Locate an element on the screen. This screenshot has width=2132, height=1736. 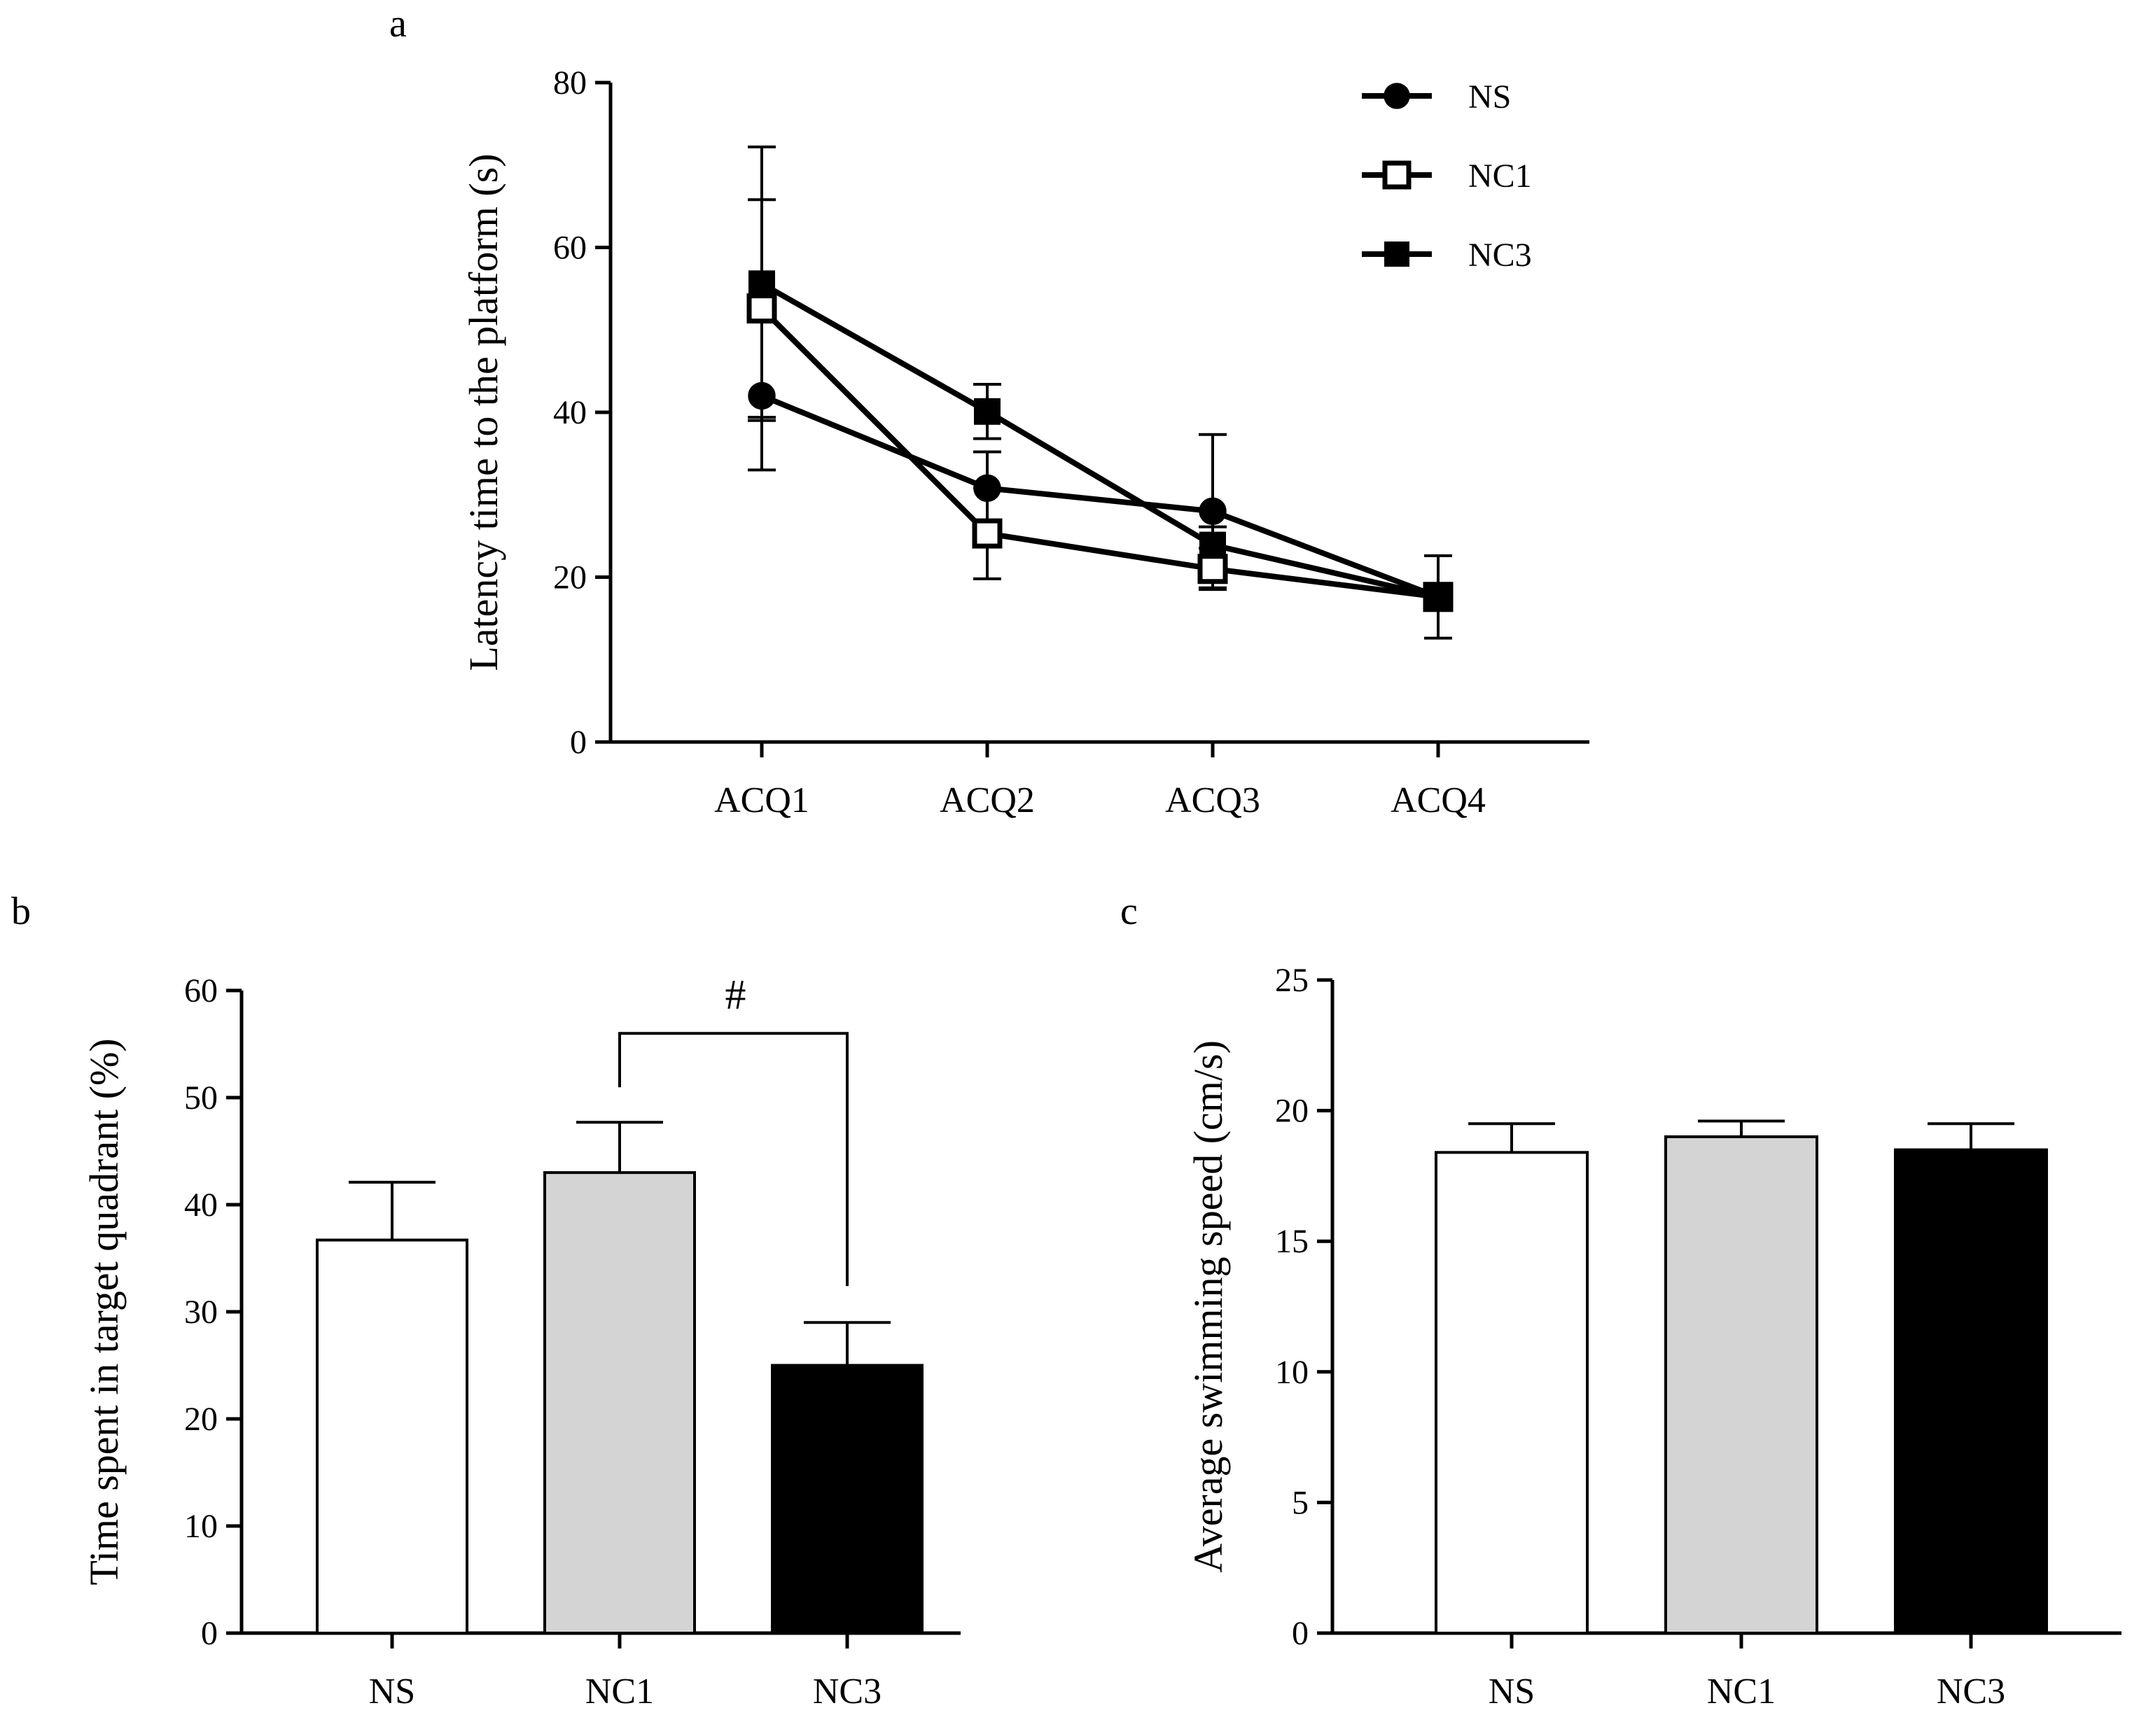
y-tick-label: 80 is located at coordinates (570, 83).